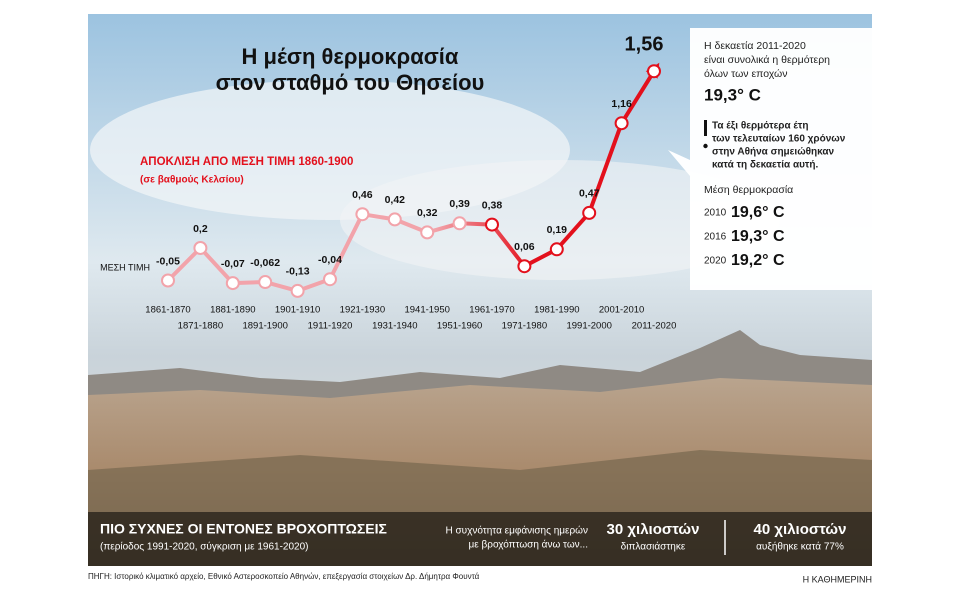 The image size is (960, 600). What do you see at coordinates (362, 195) in the screenshot?
I see `value-label: 0,46` at bounding box center [362, 195].